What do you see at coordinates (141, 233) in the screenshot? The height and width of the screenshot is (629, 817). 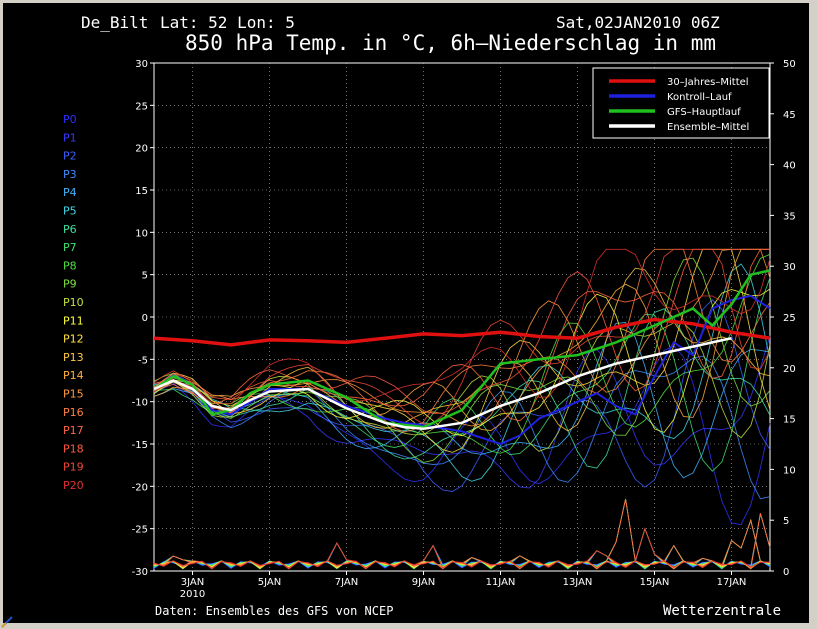 I see `y-left-tick-label: 10` at bounding box center [141, 233].